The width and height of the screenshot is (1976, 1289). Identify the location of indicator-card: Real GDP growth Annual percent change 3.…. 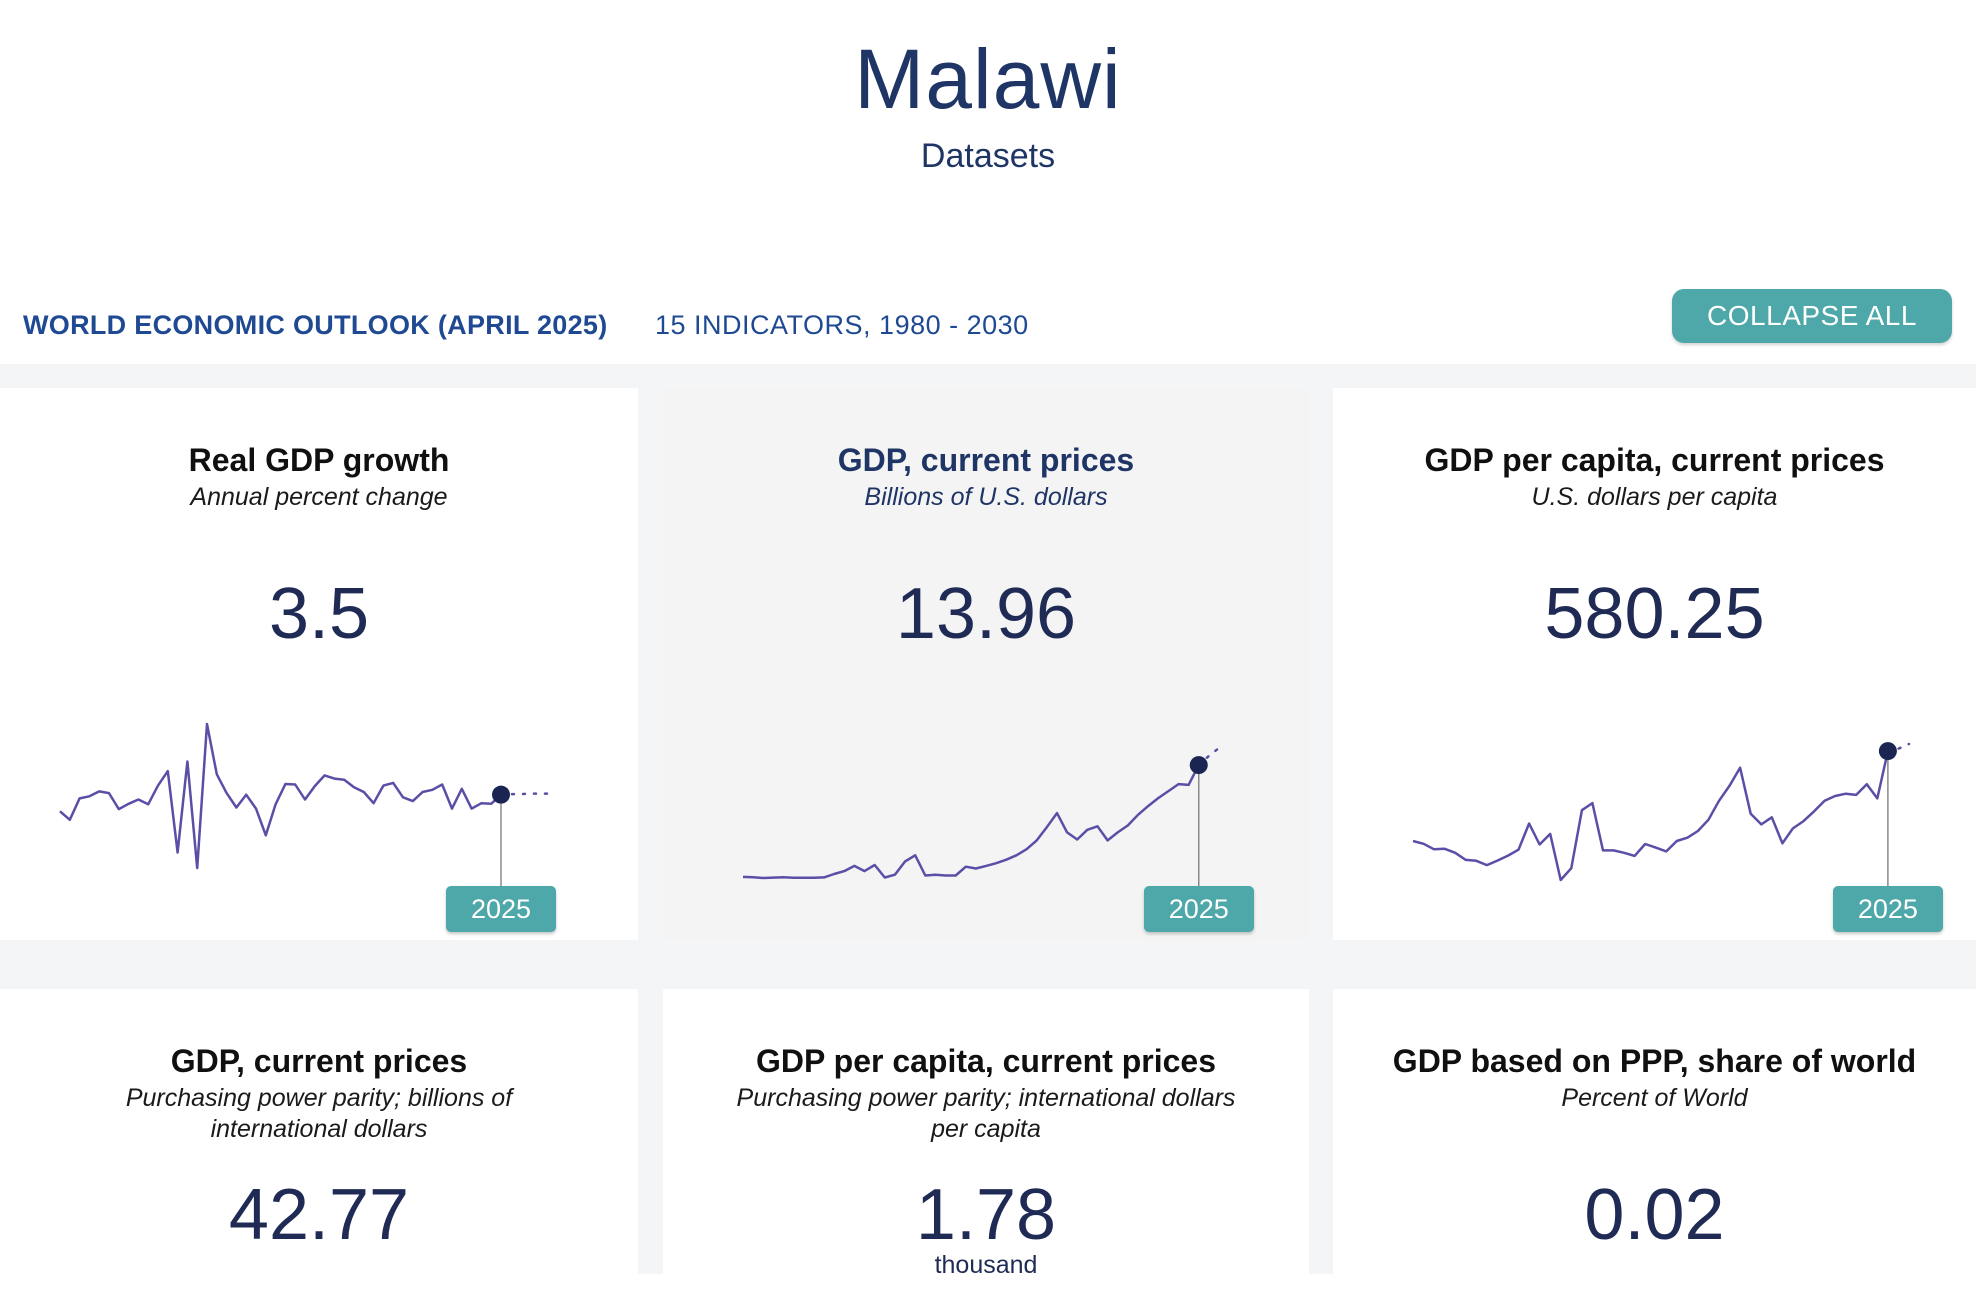
(319, 664).